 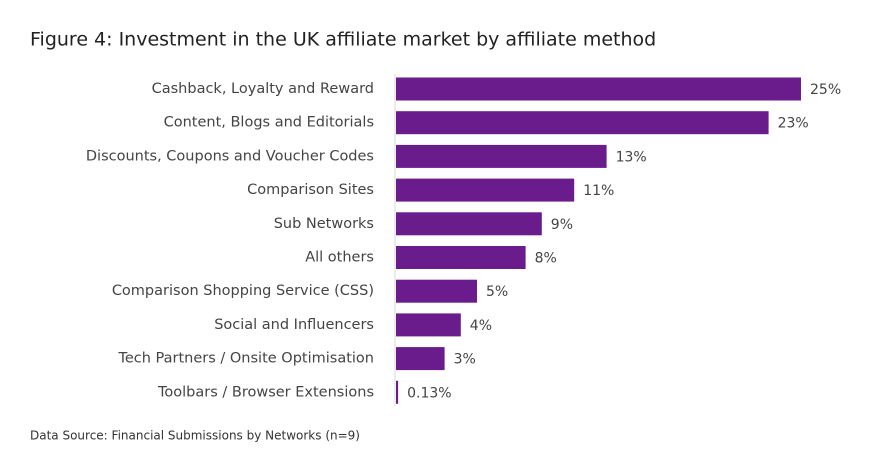 What do you see at coordinates (631, 157) in the screenshot?
I see `value-label: 13%` at bounding box center [631, 157].